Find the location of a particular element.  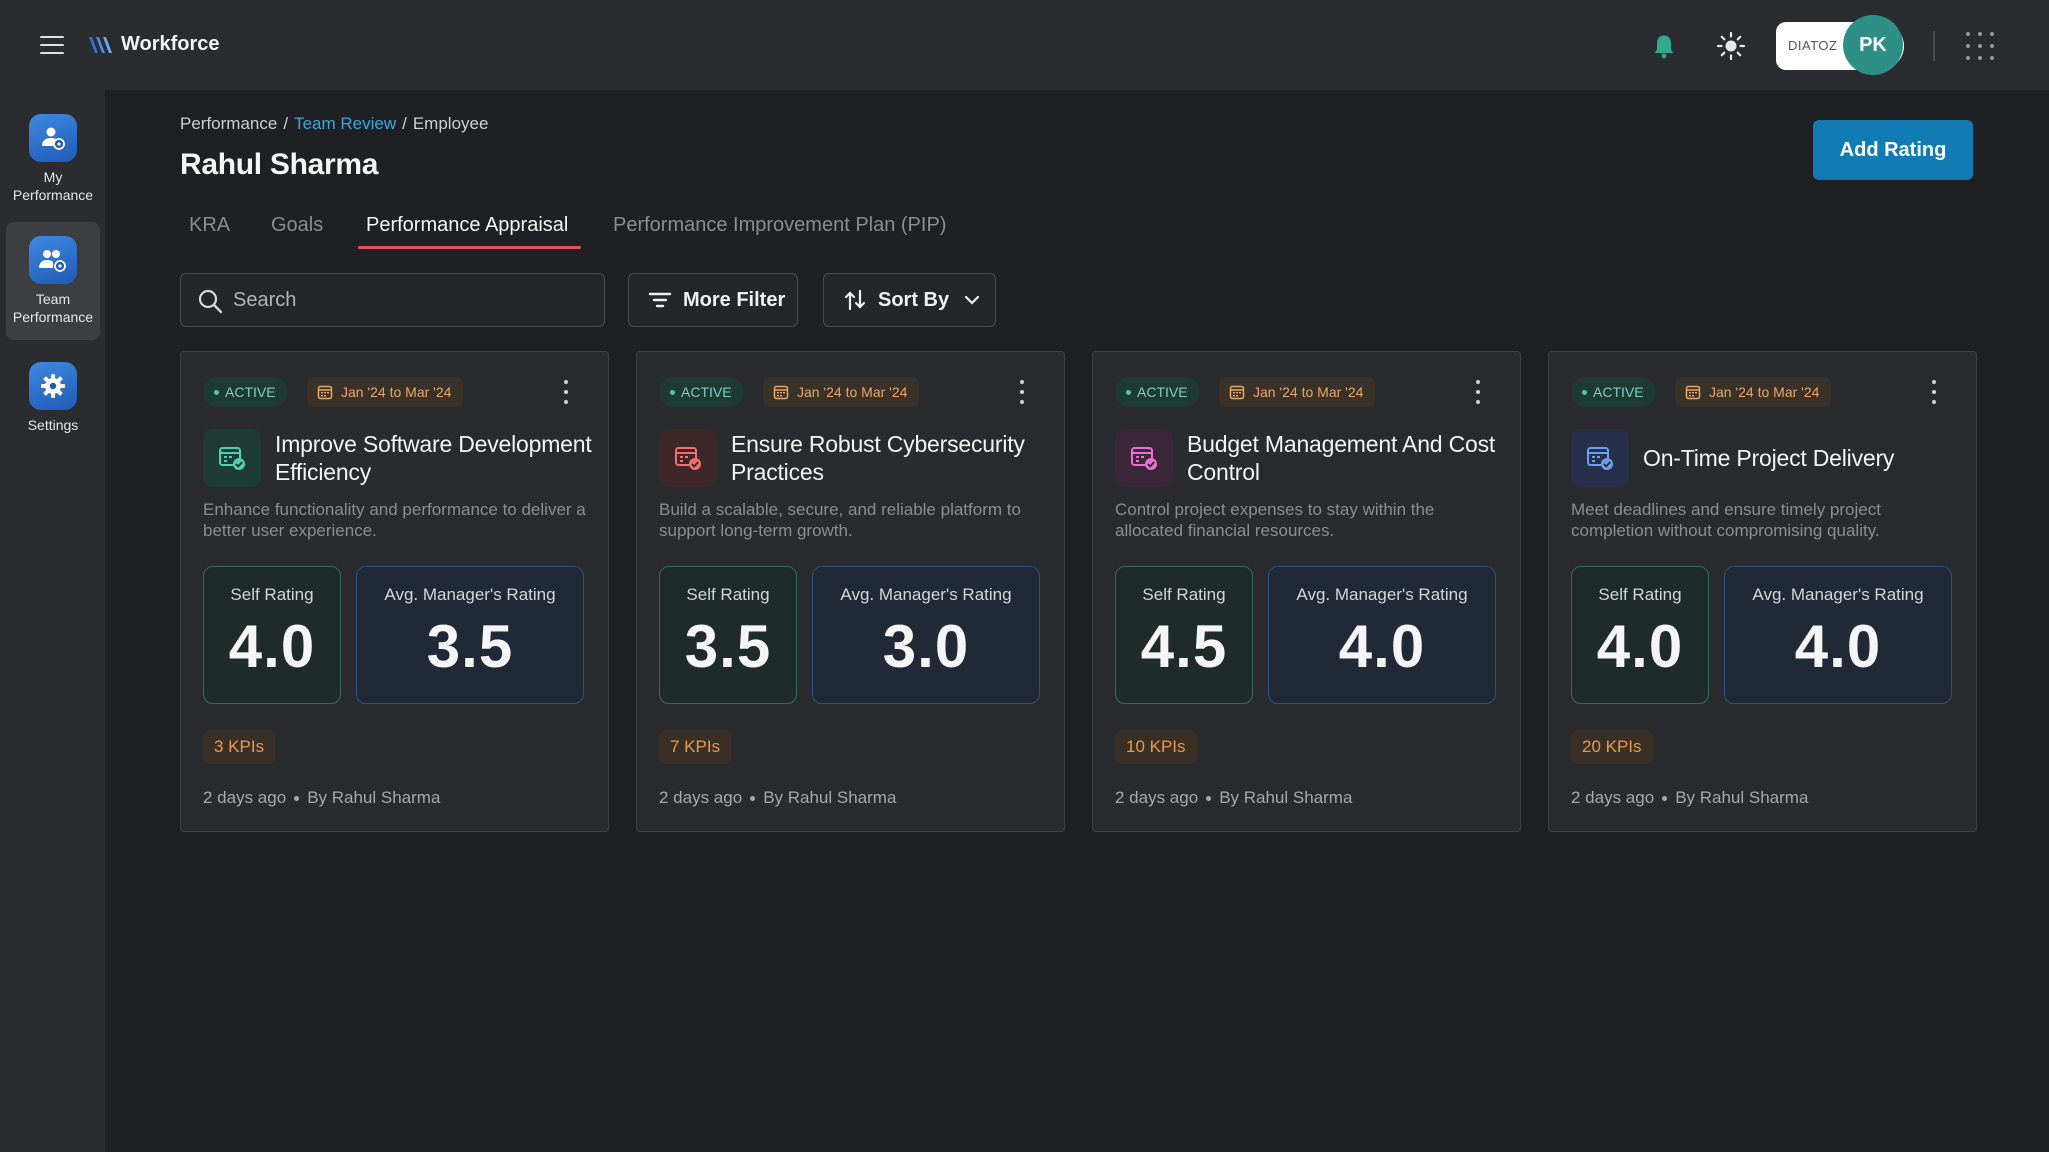

card-meta: 2 days ago By Rahul Sharma is located at coordinates (777, 798).